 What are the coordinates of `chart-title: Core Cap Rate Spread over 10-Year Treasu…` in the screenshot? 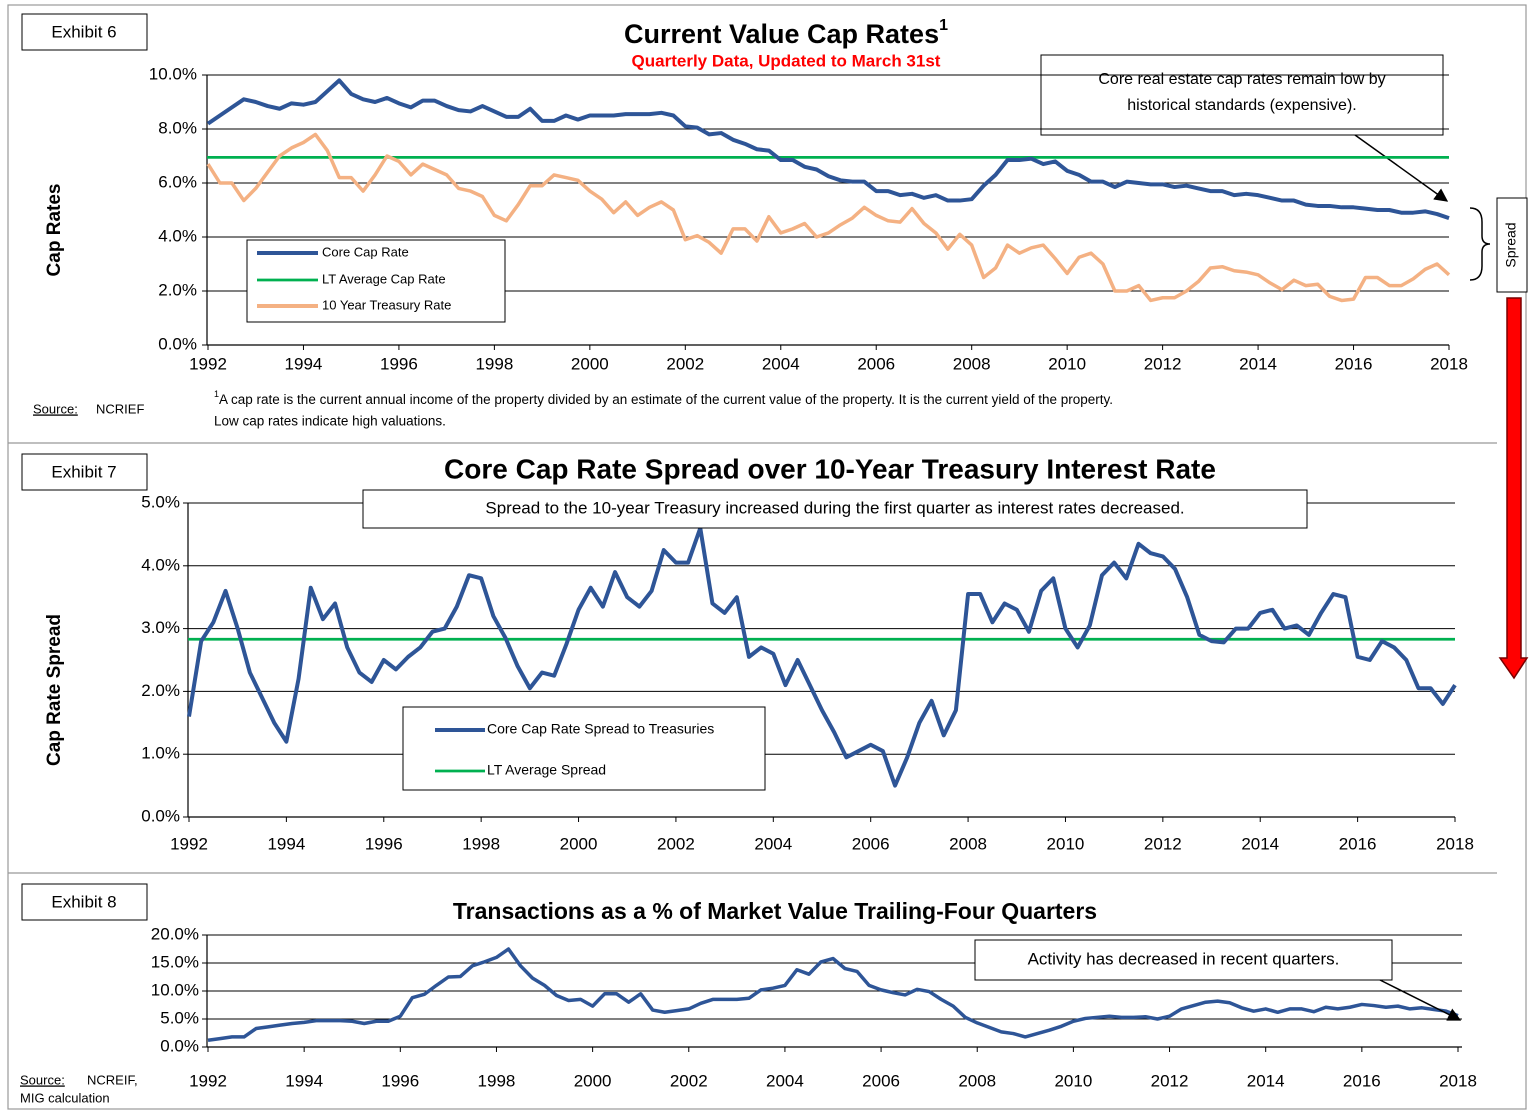 It's located at (830, 468).